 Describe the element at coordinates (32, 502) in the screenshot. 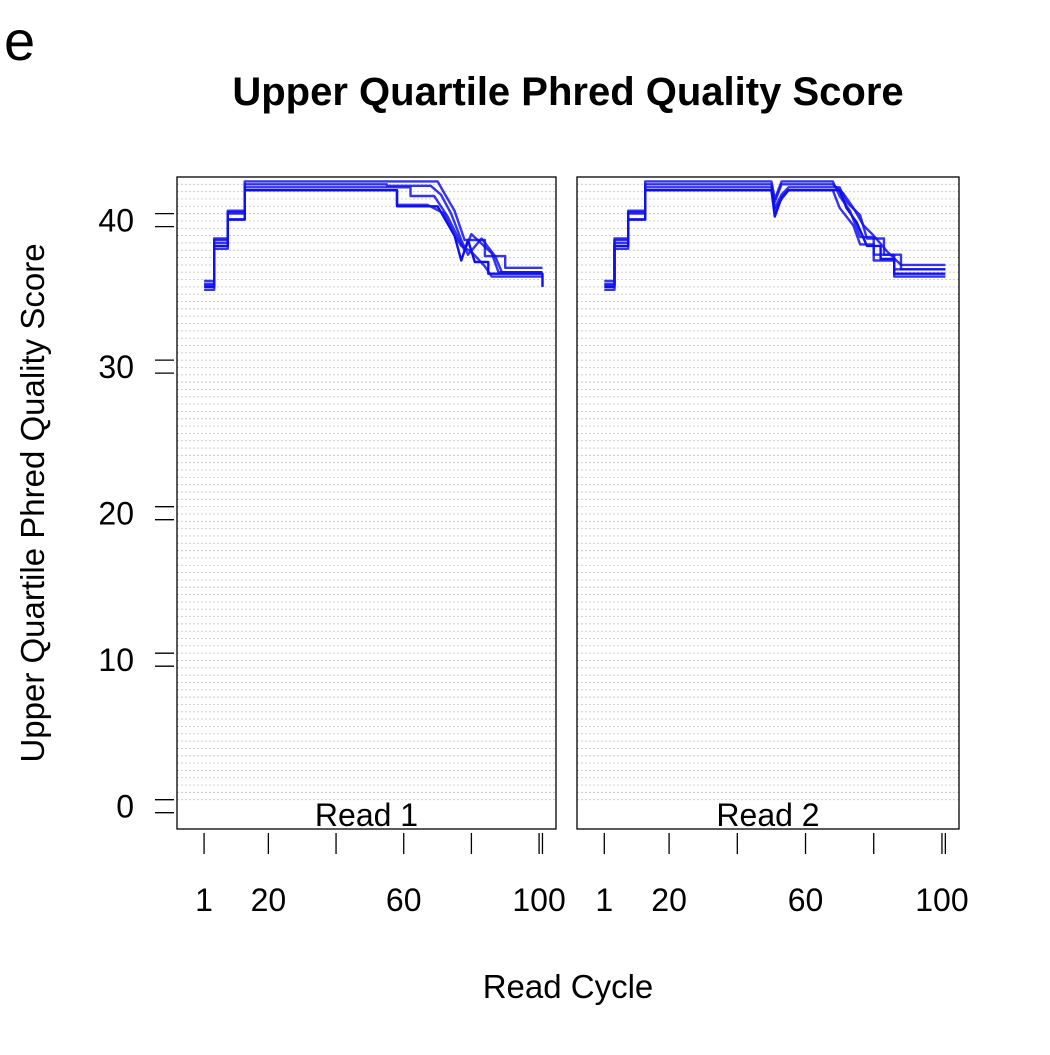

I see `y-axis-label: Upper Quartile Phred Quality Score` at that location.